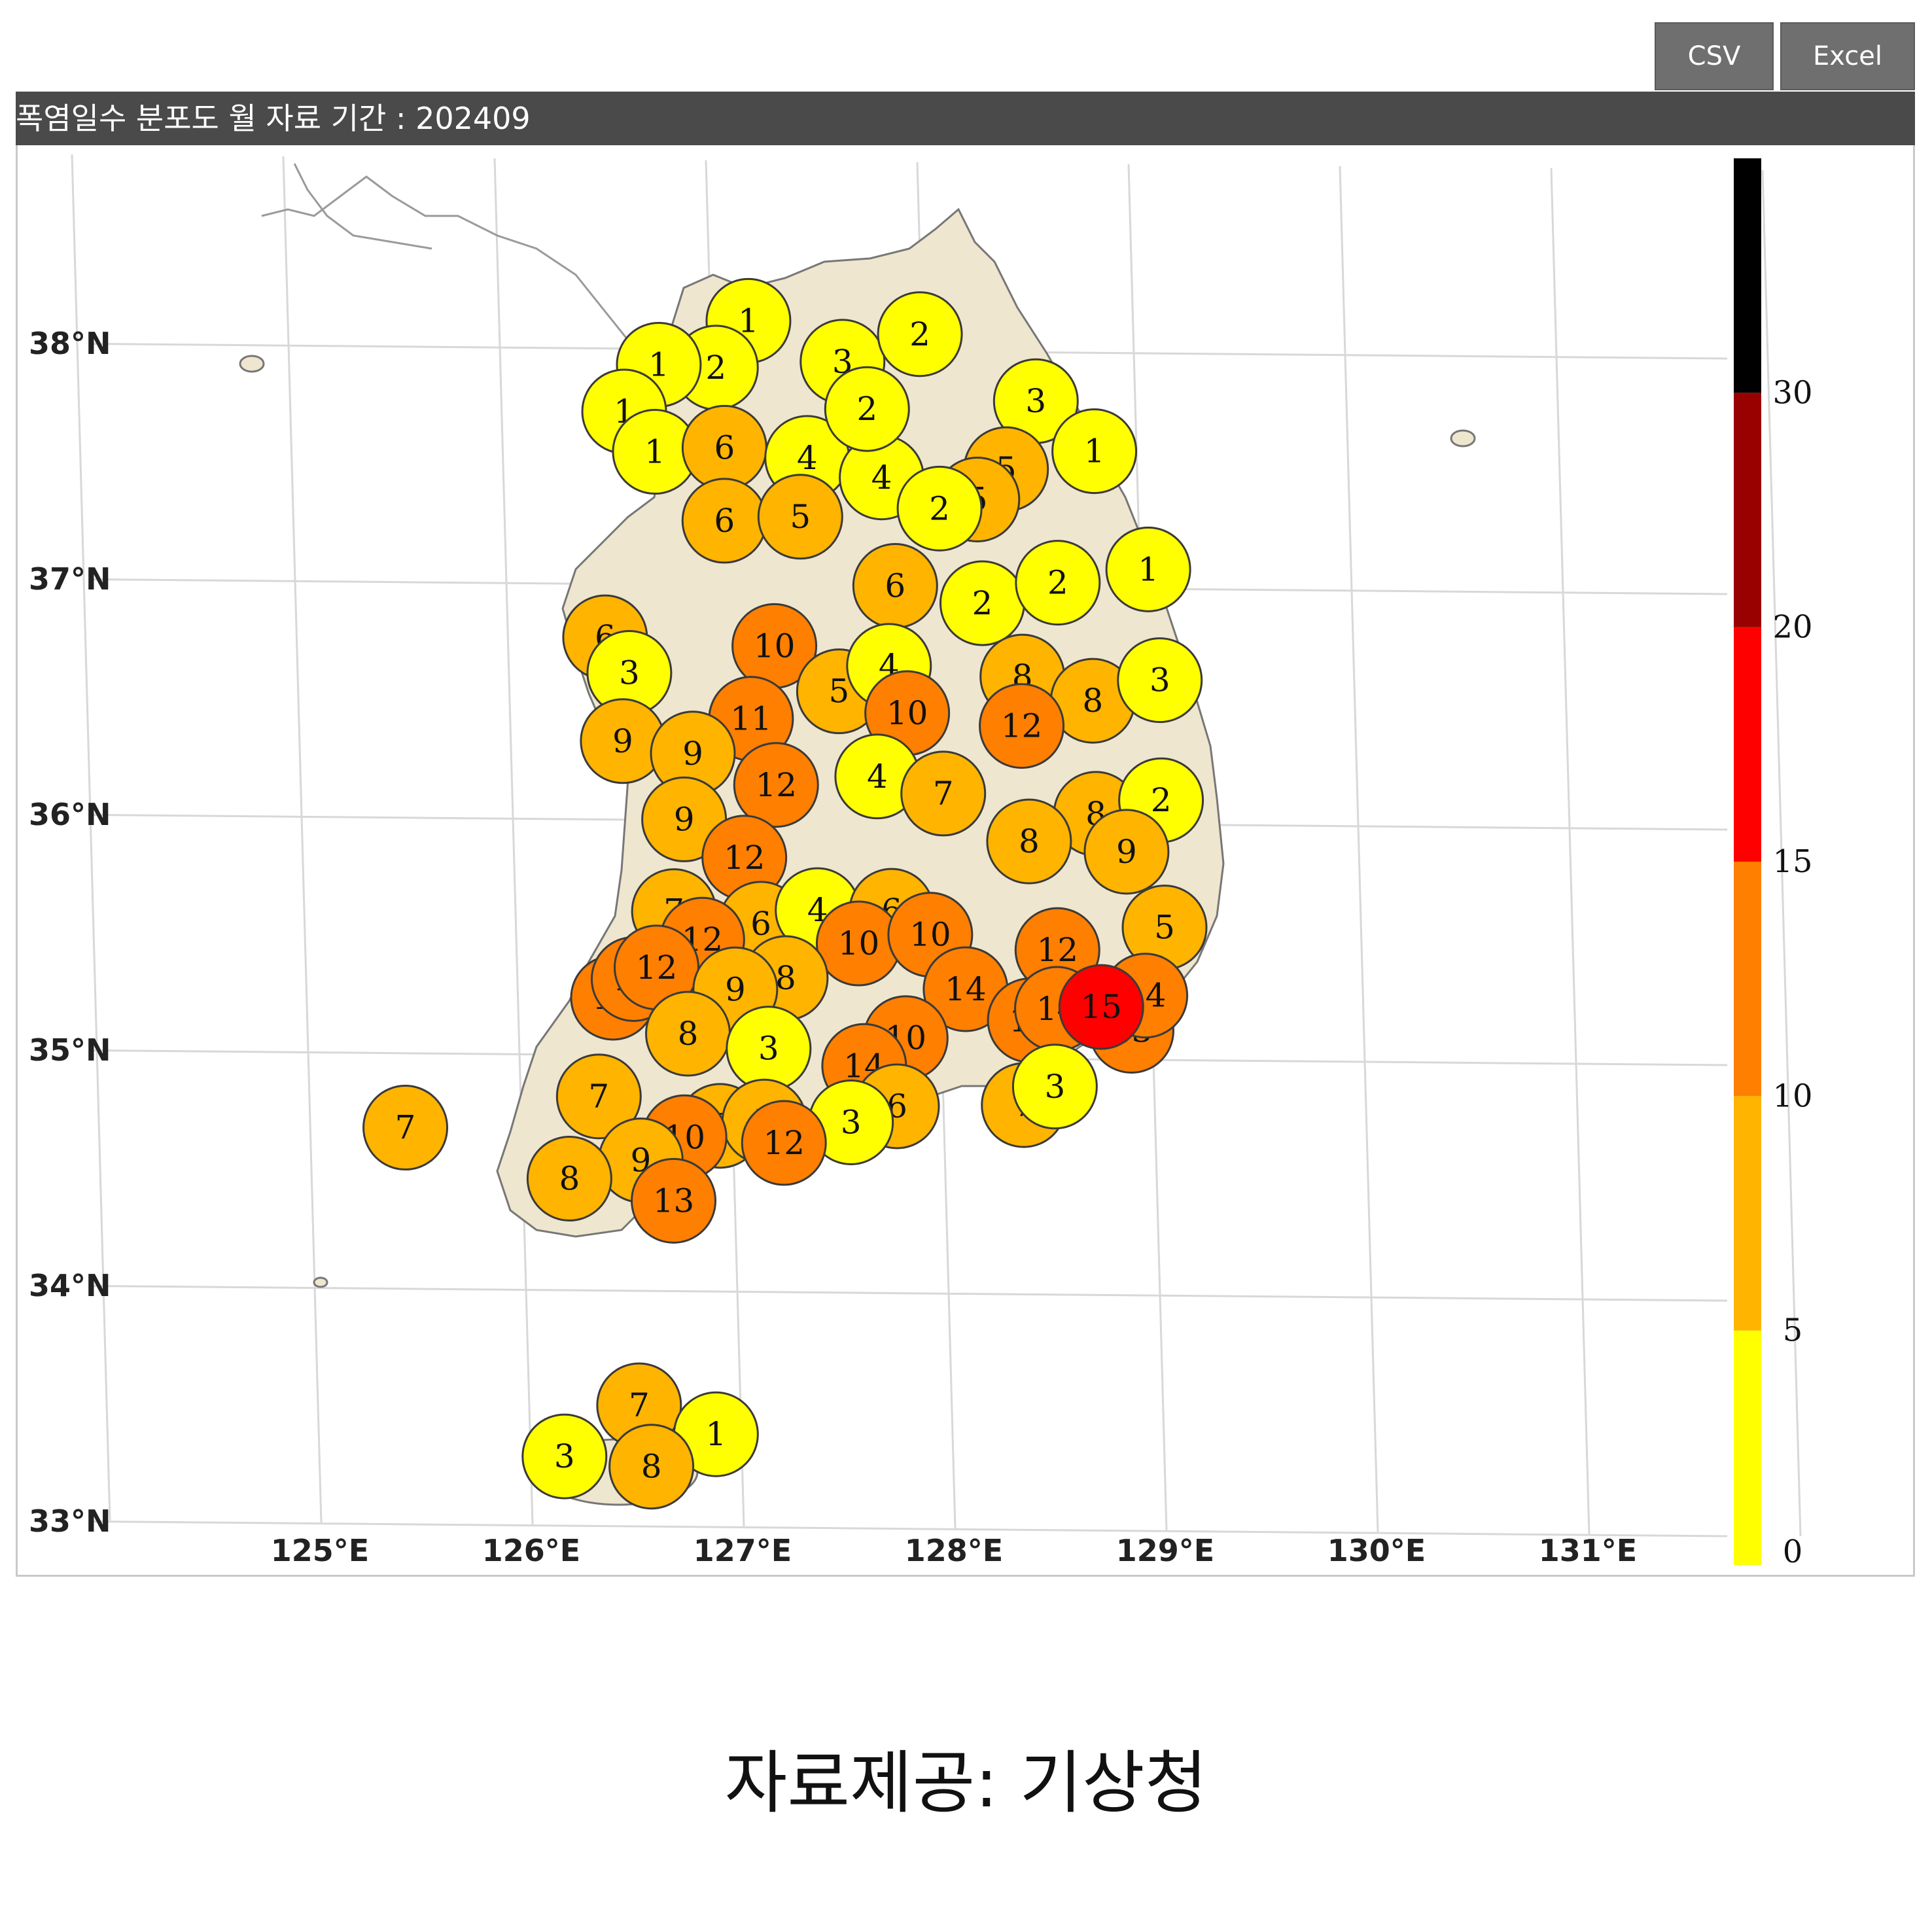  I want to click on lon-label: 127°E, so click(743, 1550).